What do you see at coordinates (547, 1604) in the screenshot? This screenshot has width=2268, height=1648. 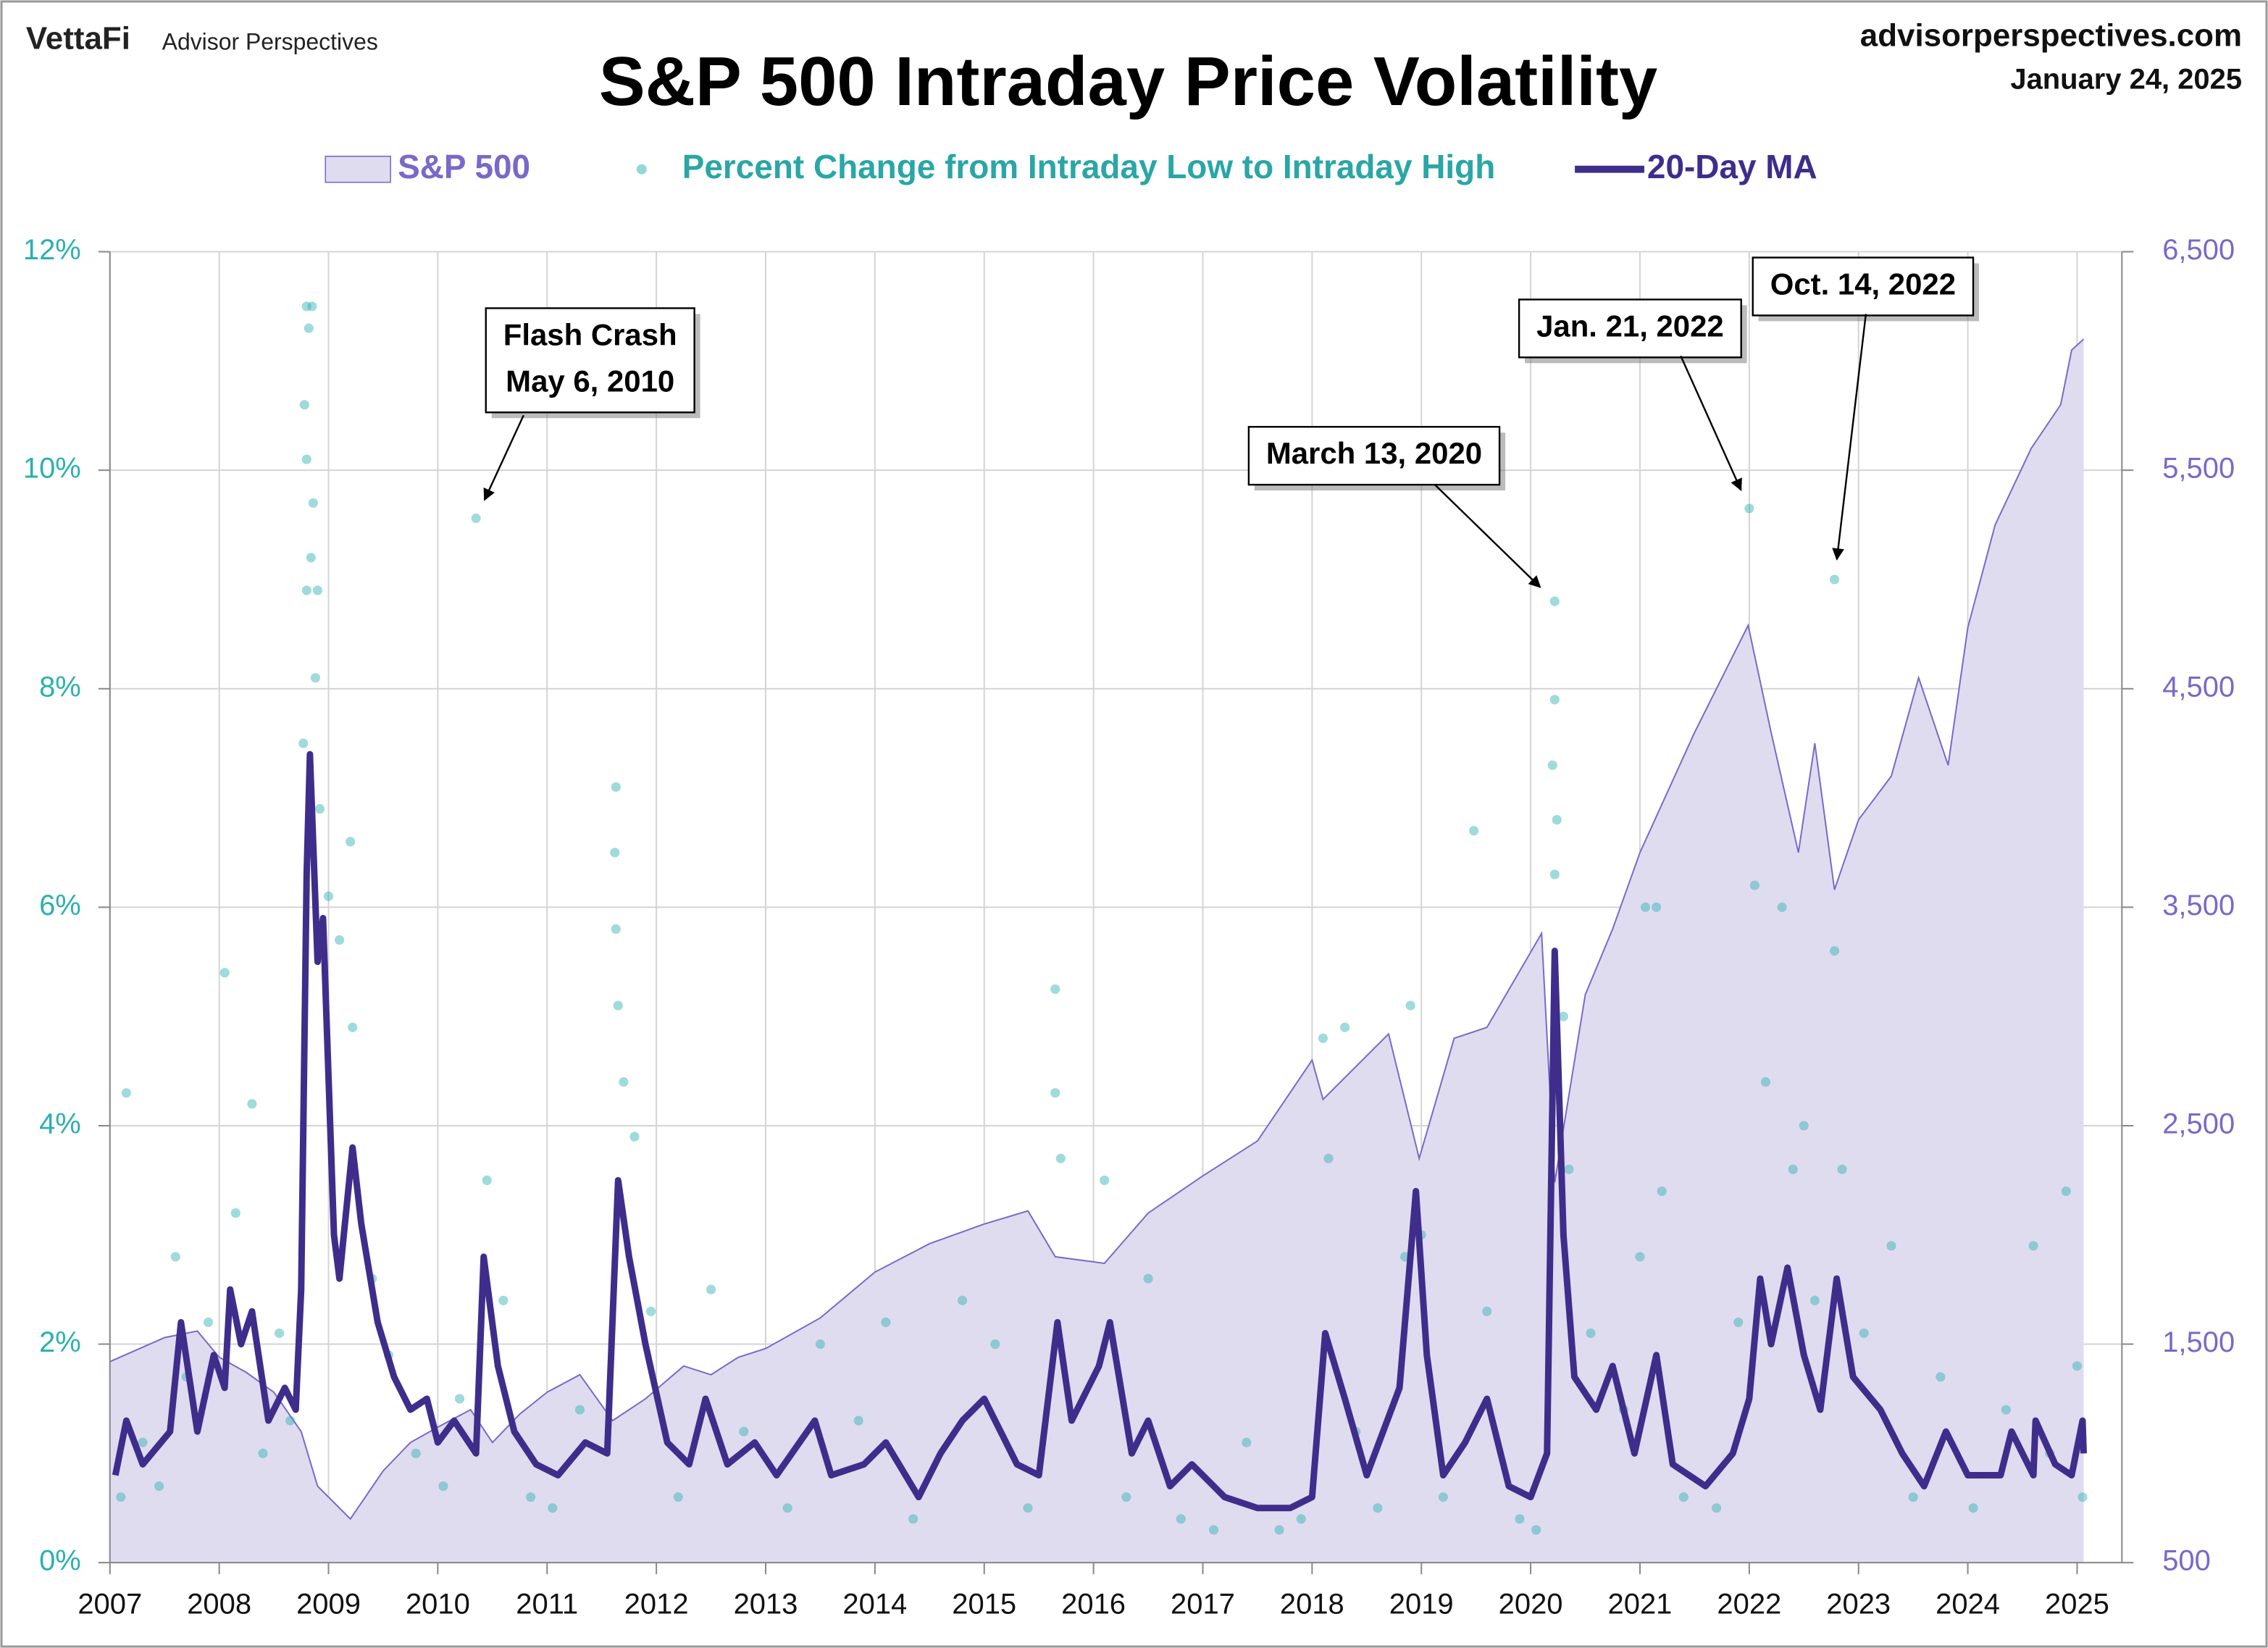 I see `x-tick-label: 2011` at bounding box center [547, 1604].